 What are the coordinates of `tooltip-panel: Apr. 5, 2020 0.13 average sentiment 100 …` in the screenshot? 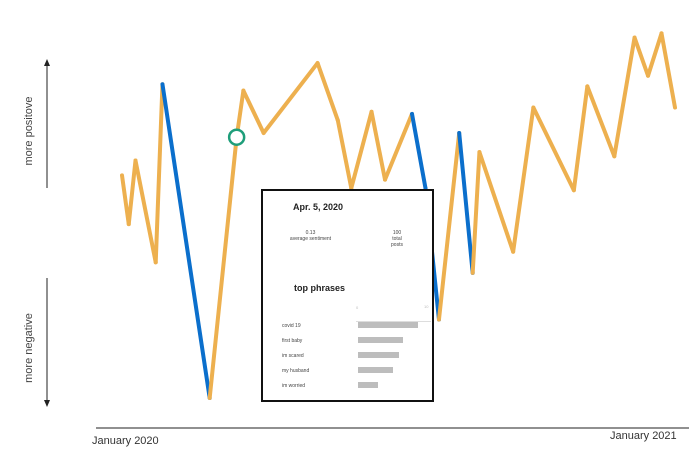 It's located at (347, 295).